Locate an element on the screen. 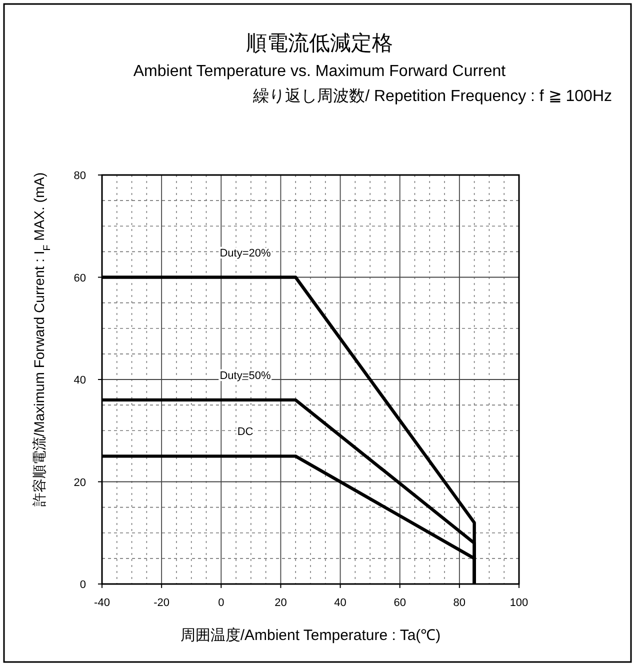 The width and height of the screenshot is (635, 666). x-tick-label: 80 is located at coordinates (459, 603).